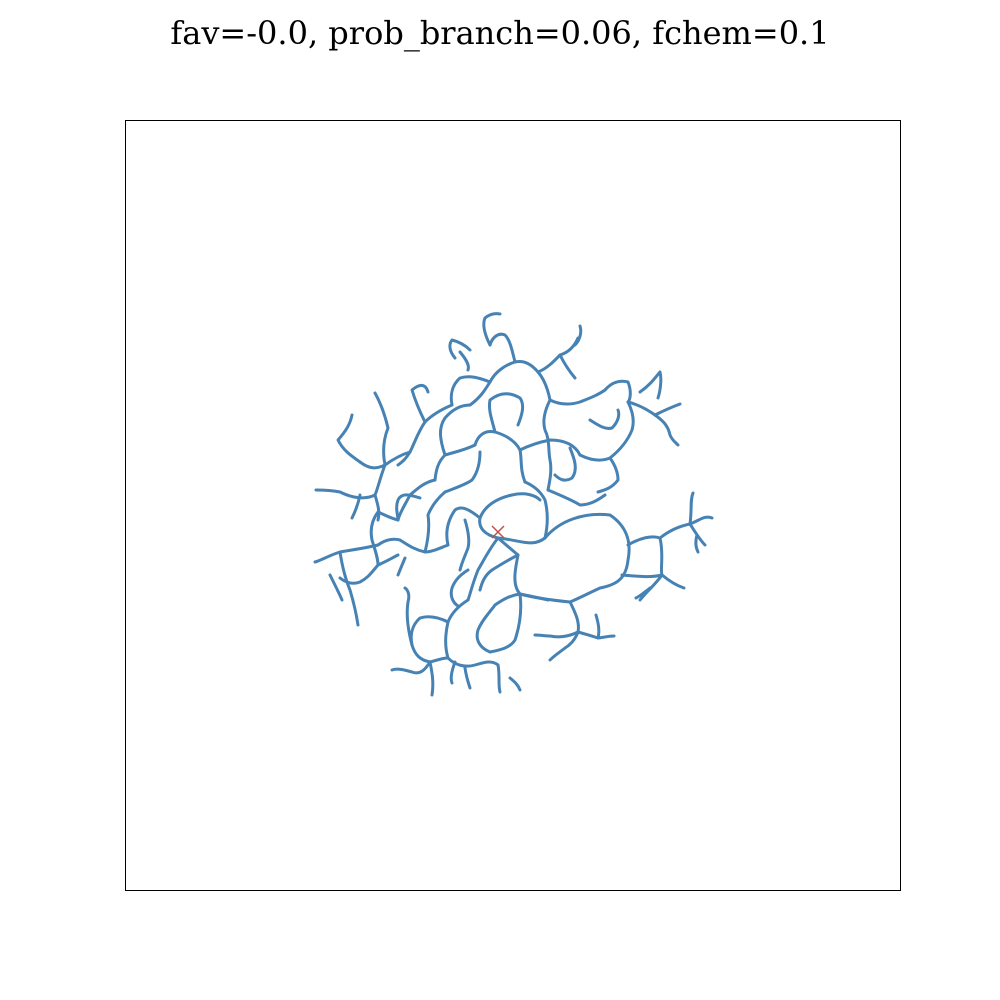  I want to click on origin-marker, so click(498, 532).